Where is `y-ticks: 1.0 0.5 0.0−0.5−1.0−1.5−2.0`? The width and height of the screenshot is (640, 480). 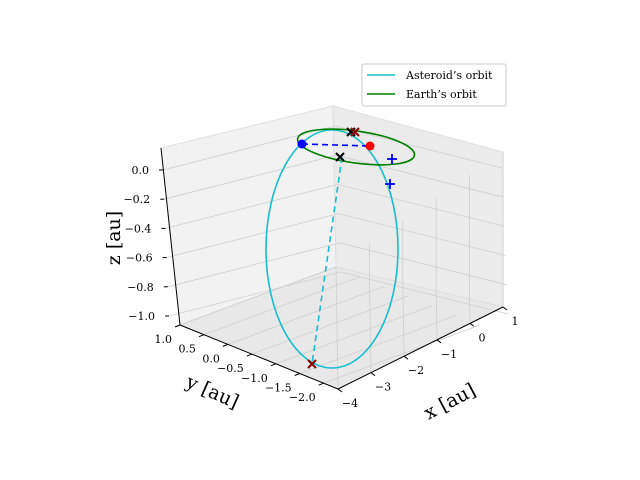
y-ticks: 1.0 0.5 0.0−0.5−1.0−1.5−2.0 is located at coordinates (239, 364).